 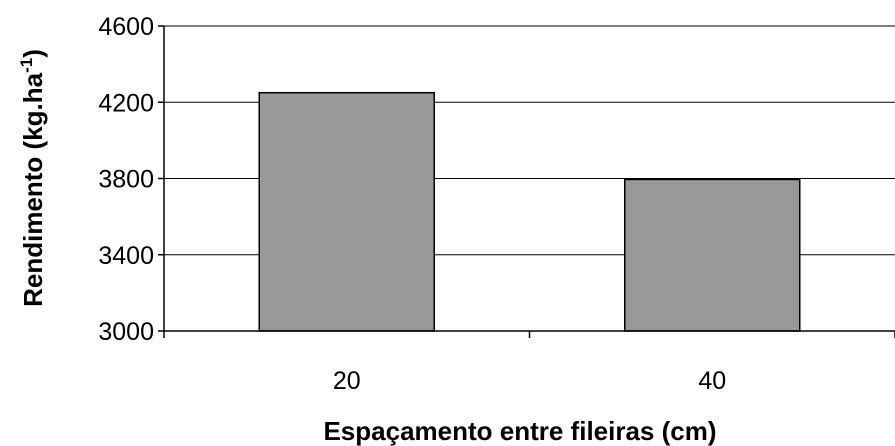 What do you see at coordinates (26, 65) in the screenshot?
I see `y-axis-title-superscript: -1` at bounding box center [26, 65].